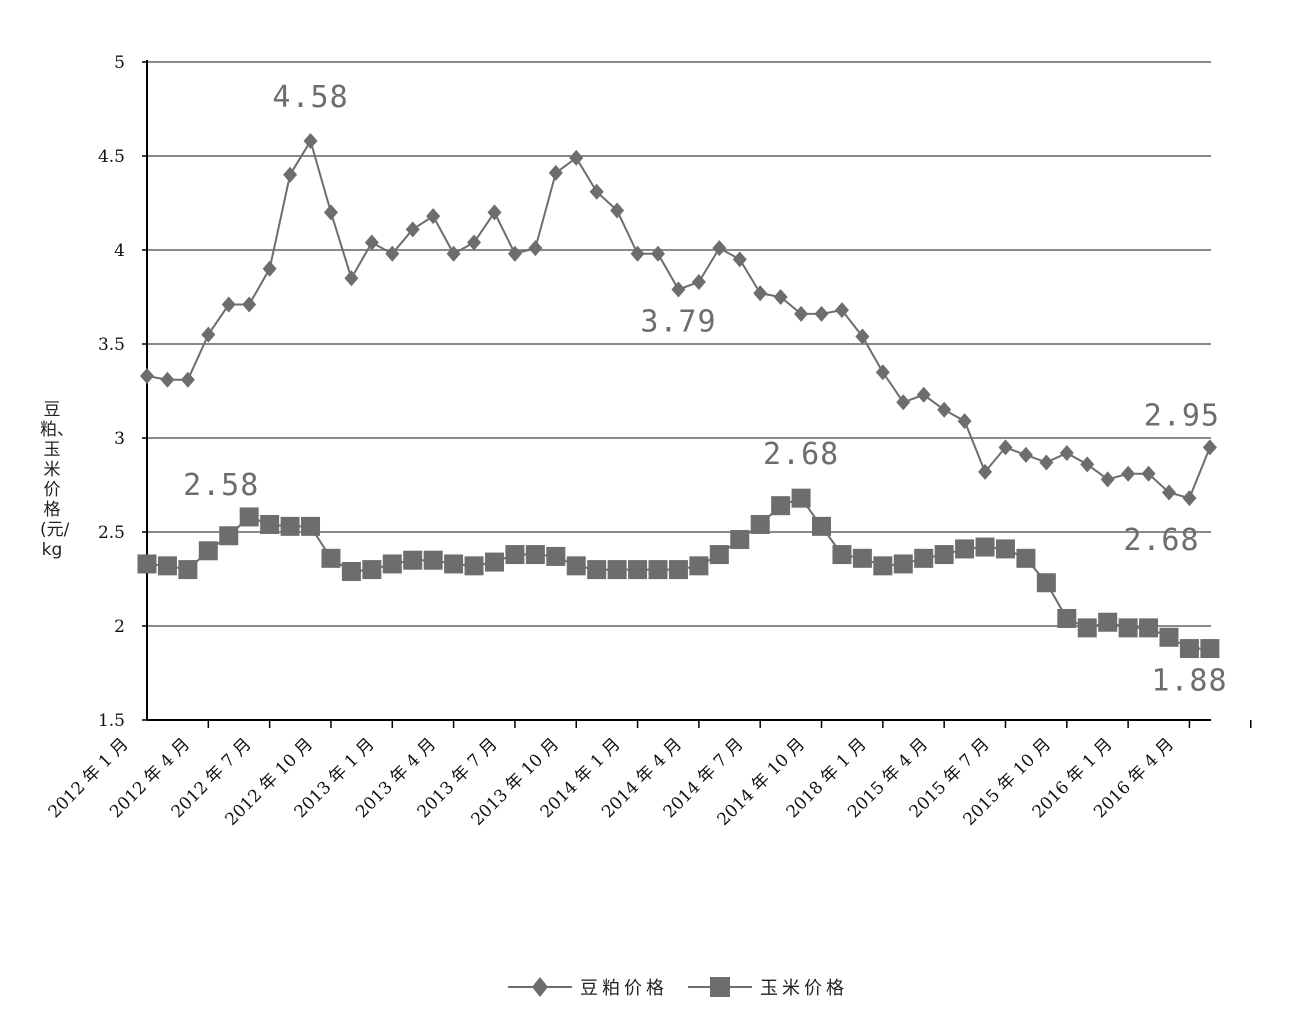 Image resolution: width=1302 pixels, height=1018 pixels. Describe the element at coordinates (111, 345) in the screenshot. I see `y-tick-label: 3.5` at that location.